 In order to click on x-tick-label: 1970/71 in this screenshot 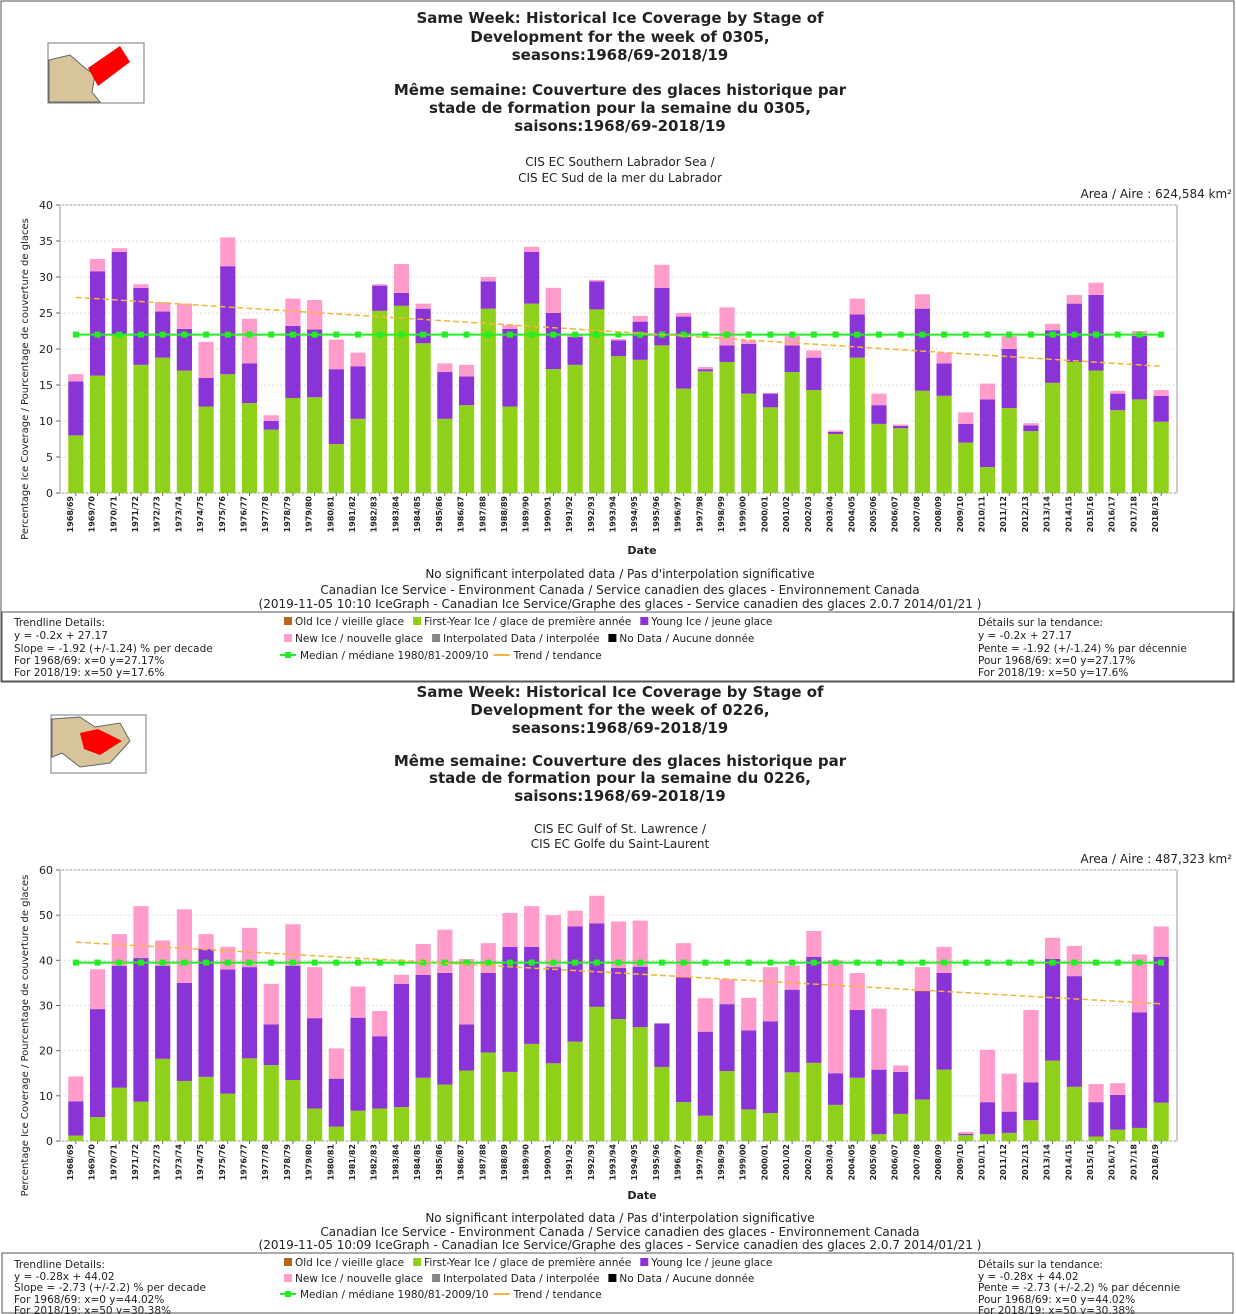, I will do `click(113, 1162)`.